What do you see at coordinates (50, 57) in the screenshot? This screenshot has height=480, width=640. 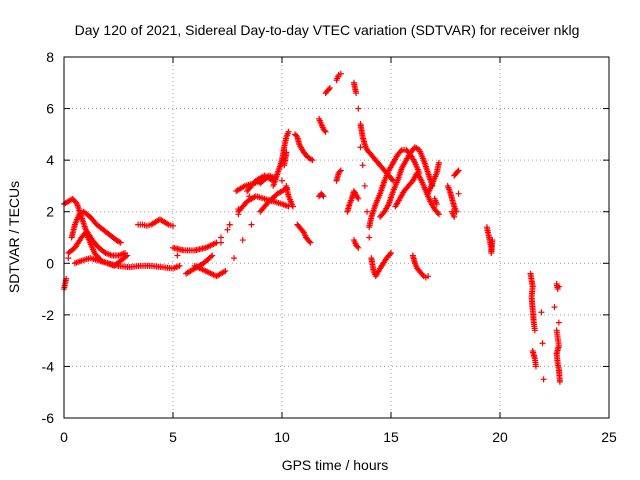 I see `y-tick-label: 8` at bounding box center [50, 57].